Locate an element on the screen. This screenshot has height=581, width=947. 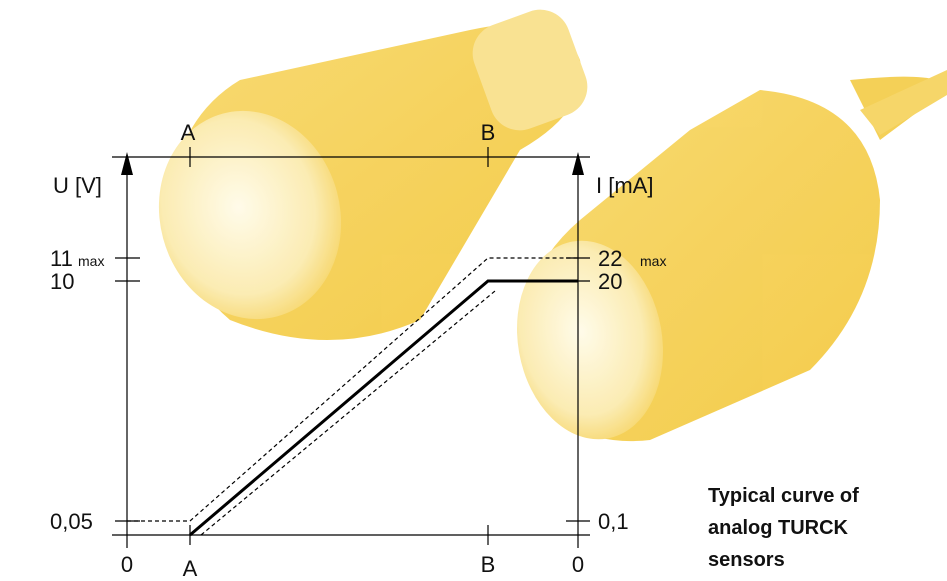
caption: Typical curve of is located at coordinates (783, 496).